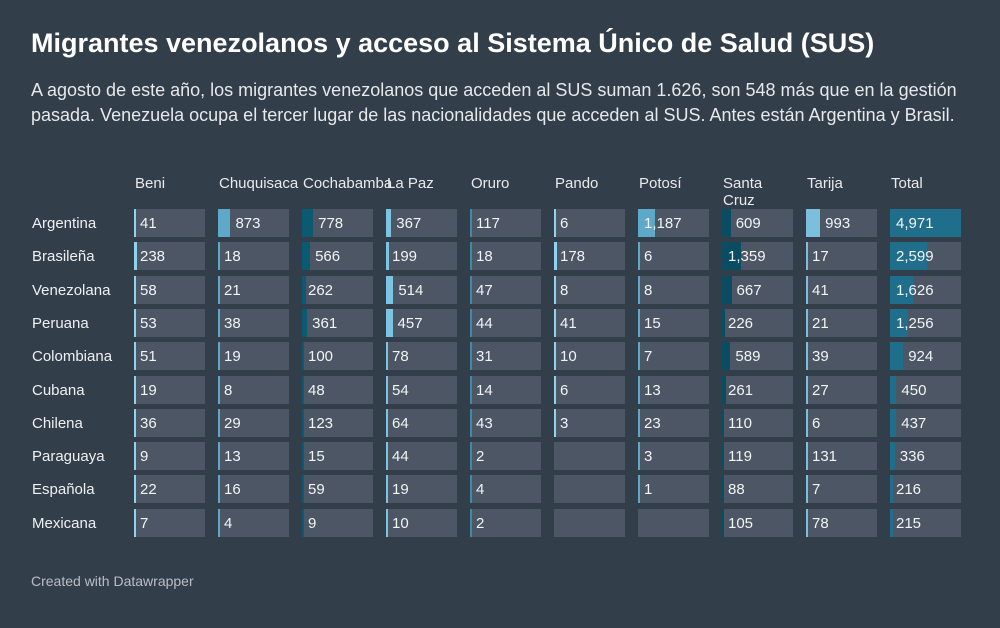 The image size is (1000, 628). I want to click on table-cell: 18, so click(253, 256).